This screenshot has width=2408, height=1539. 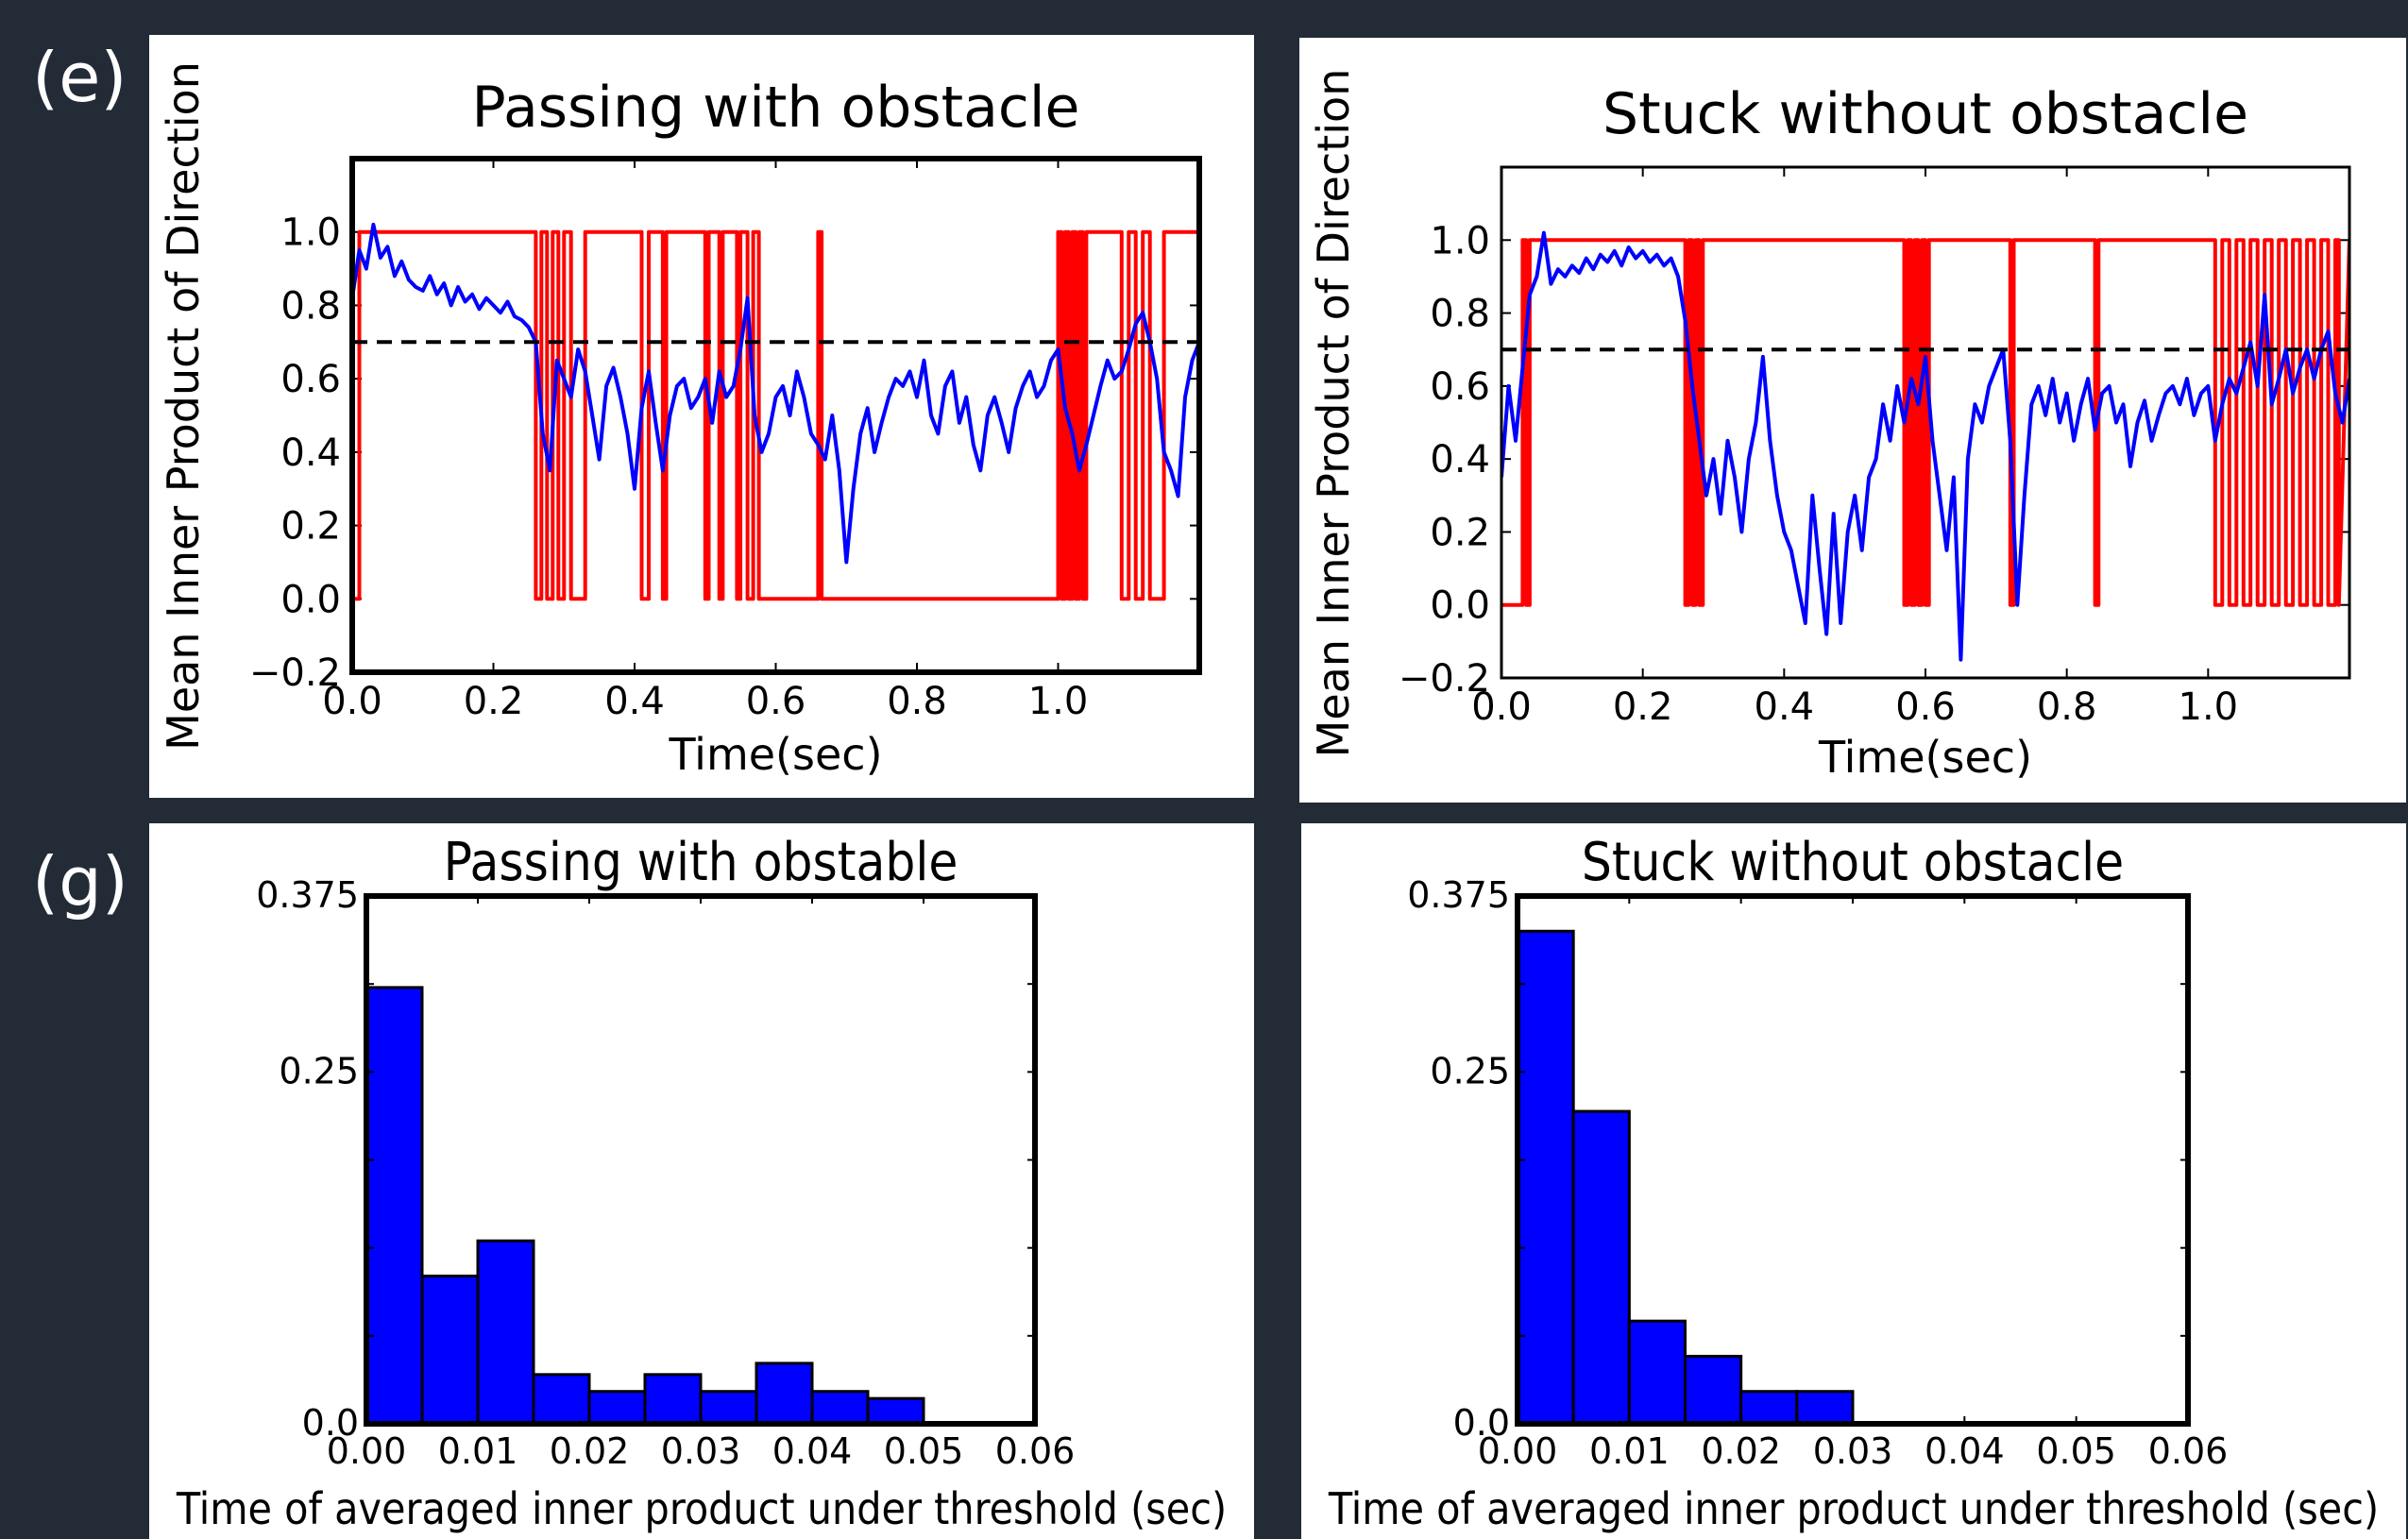 I want to click on panel-label-e: (e), so click(x=79, y=77).